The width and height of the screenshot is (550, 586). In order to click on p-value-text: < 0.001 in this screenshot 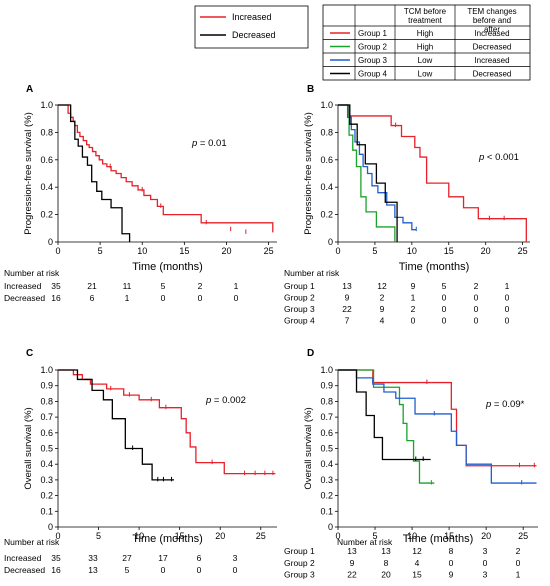, I will do `click(501, 157)`.